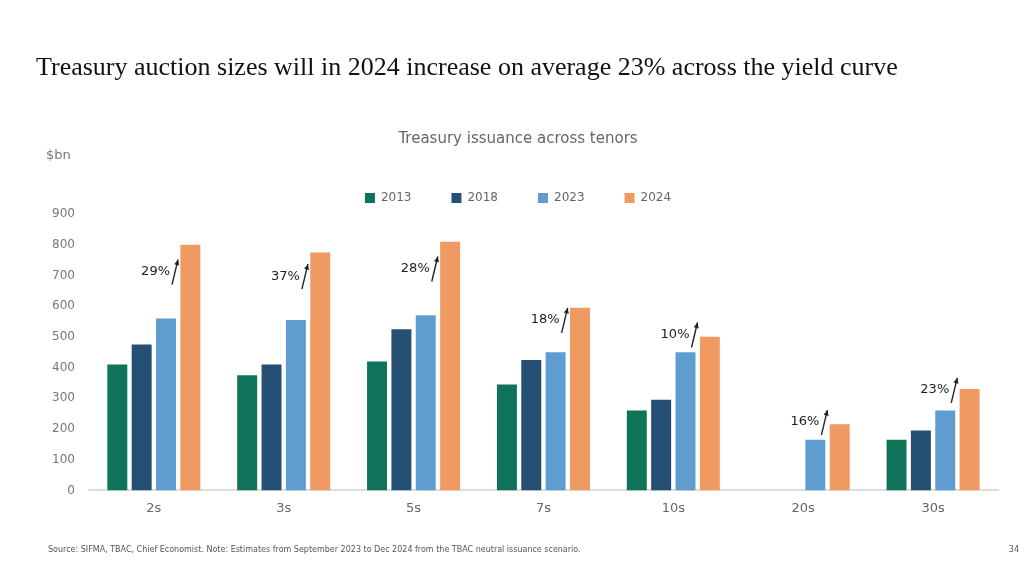 The width and height of the screenshot is (1033, 568). I want to click on x-tick-label: 10s, so click(673, 507).